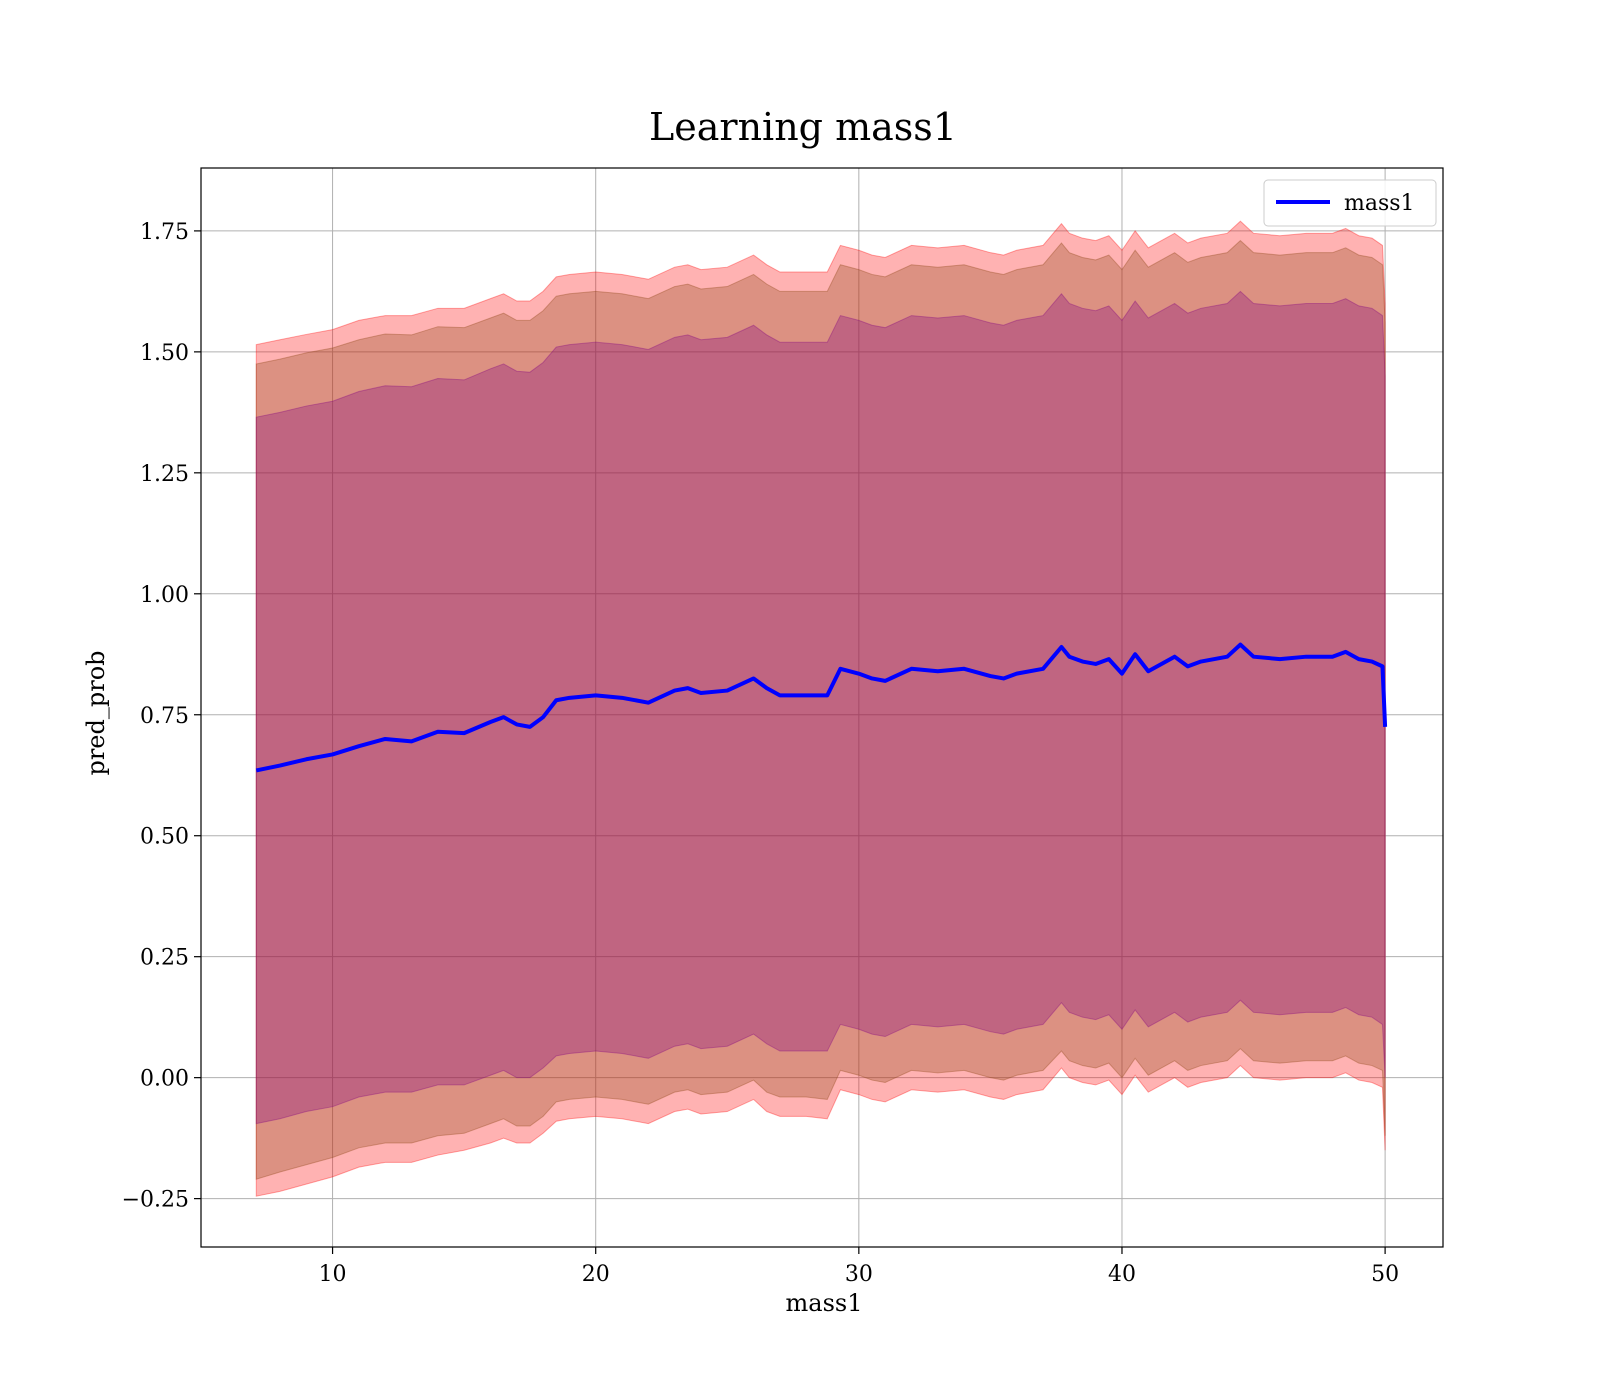 The image size is (1600, 1400). I want to click on y-tick-label-3: 0.50, so click(164, 837).